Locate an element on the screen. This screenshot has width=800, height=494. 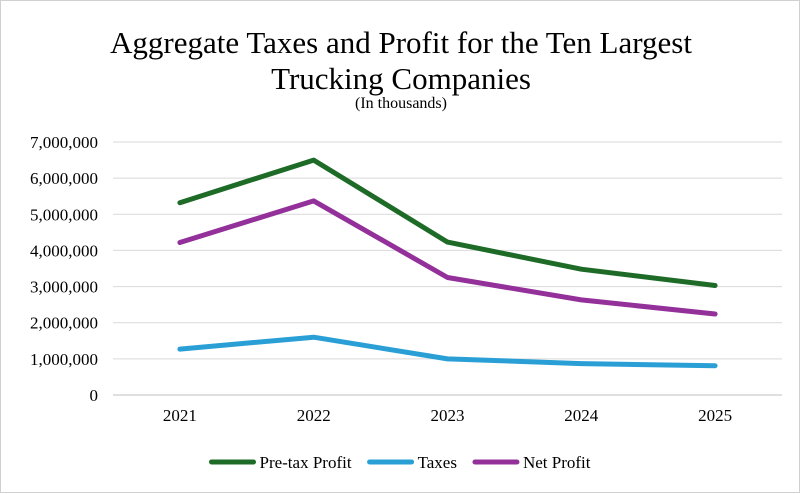
legend-label-net-profit: Net Profit is located at coordinates (557, 462).